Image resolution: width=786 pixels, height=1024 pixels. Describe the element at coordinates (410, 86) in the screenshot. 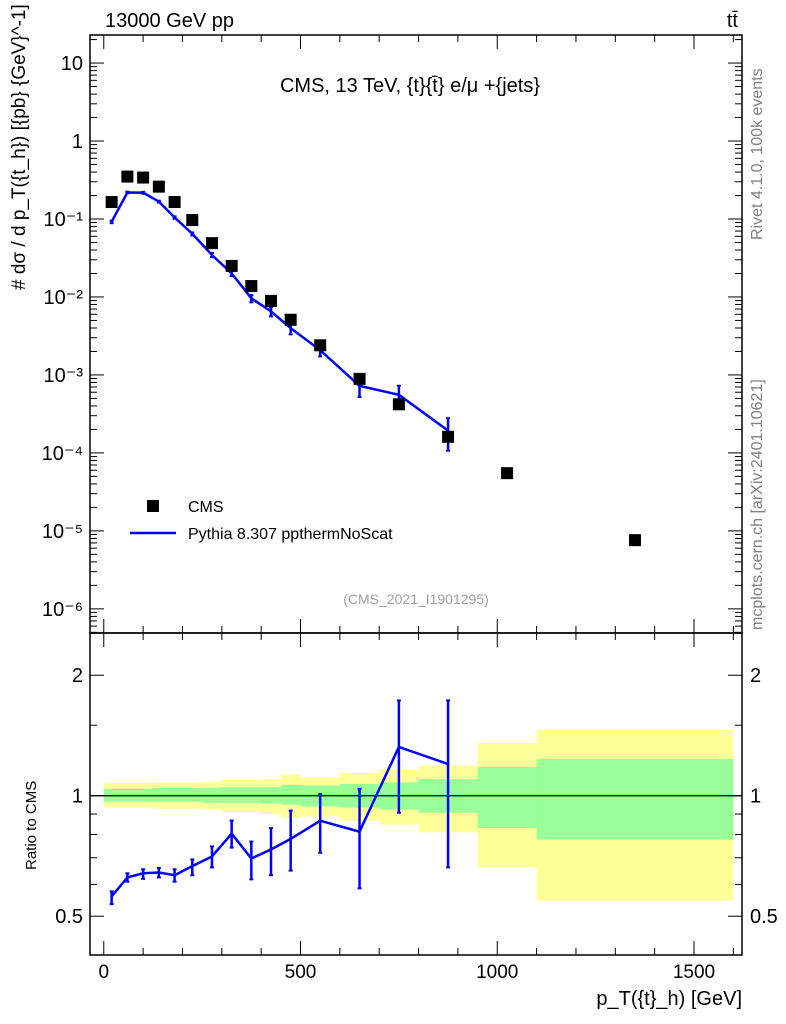

I see `chart-title: CMS, 13 TeV, {t}{t̄} e/μ +{jets}` at that location.